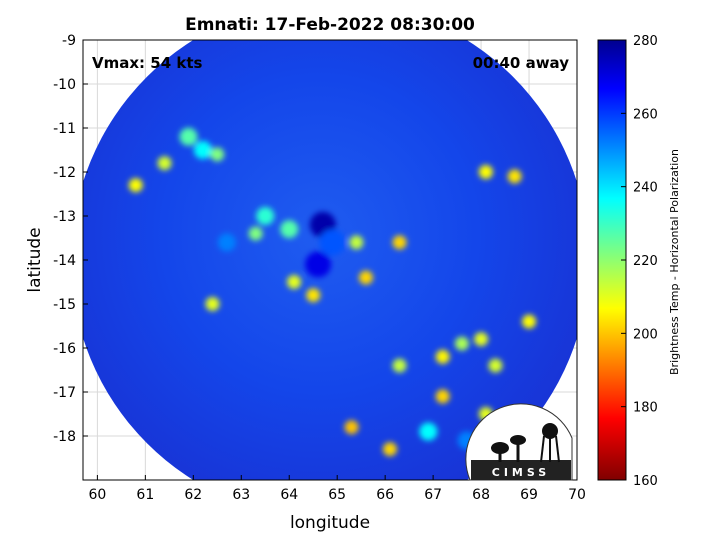 The image size is (720, 540). What do you see at coordinates (481, 495) in the screenshot?
I see `x-tick-label: 68` at bounding box center [481, 495].